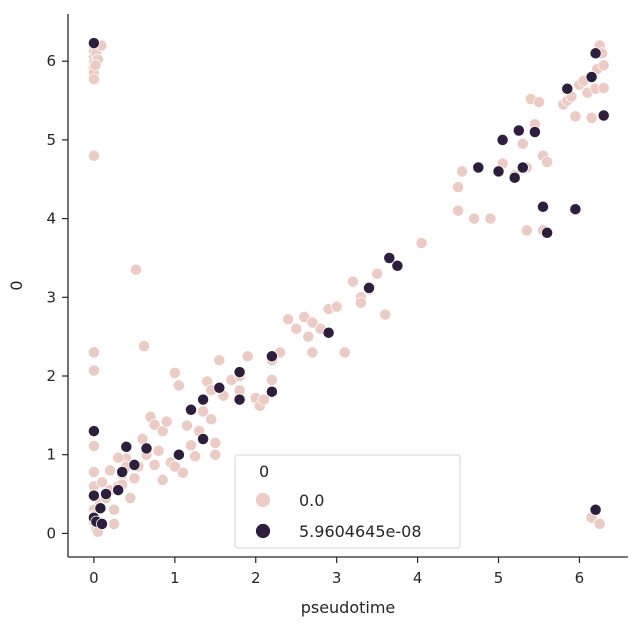 This screenshot has width=640, height=632. I want to click on legend: 0 0.0 5.9604645e-08, so click(347, 501).